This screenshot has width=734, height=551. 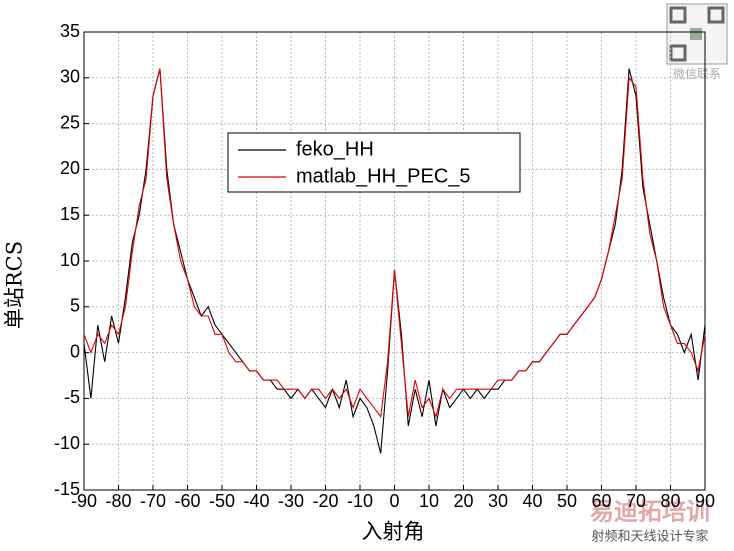 I want to click on y-tick-label: 30, so click(x=70, y=77).